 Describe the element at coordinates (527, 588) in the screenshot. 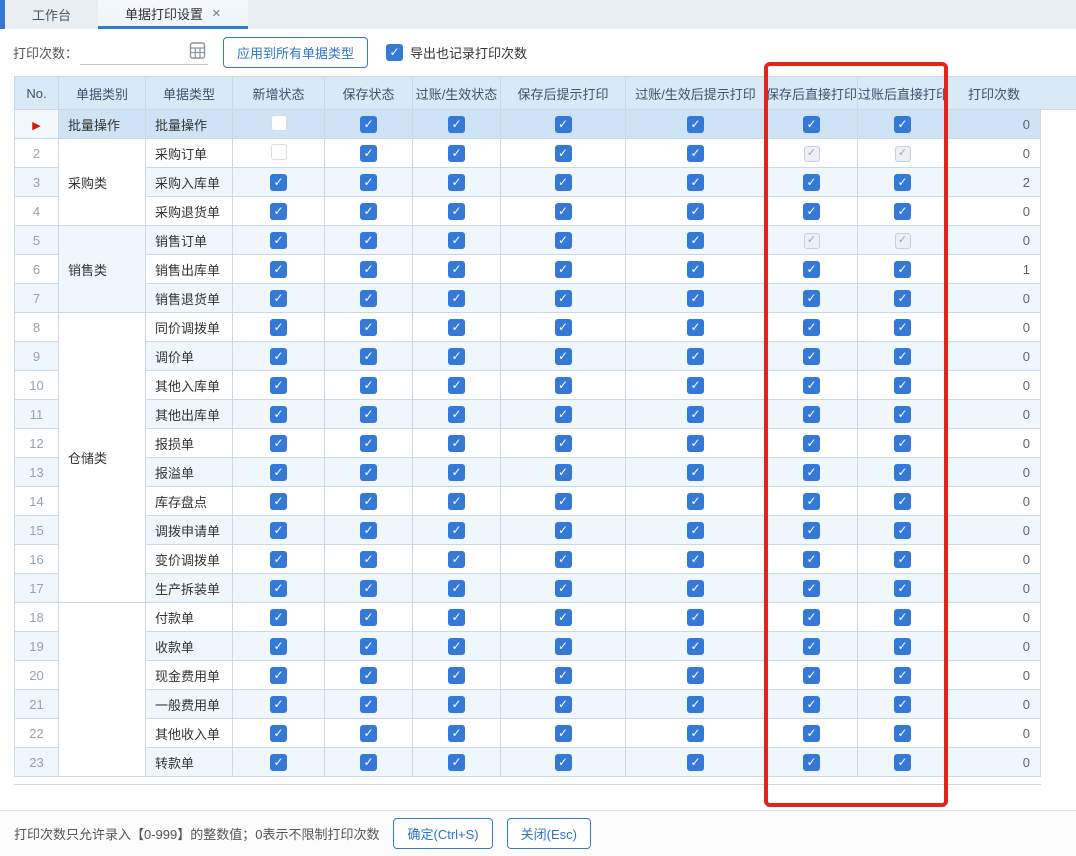

I see `table-row: 17 生产拆装单 0` at that location.